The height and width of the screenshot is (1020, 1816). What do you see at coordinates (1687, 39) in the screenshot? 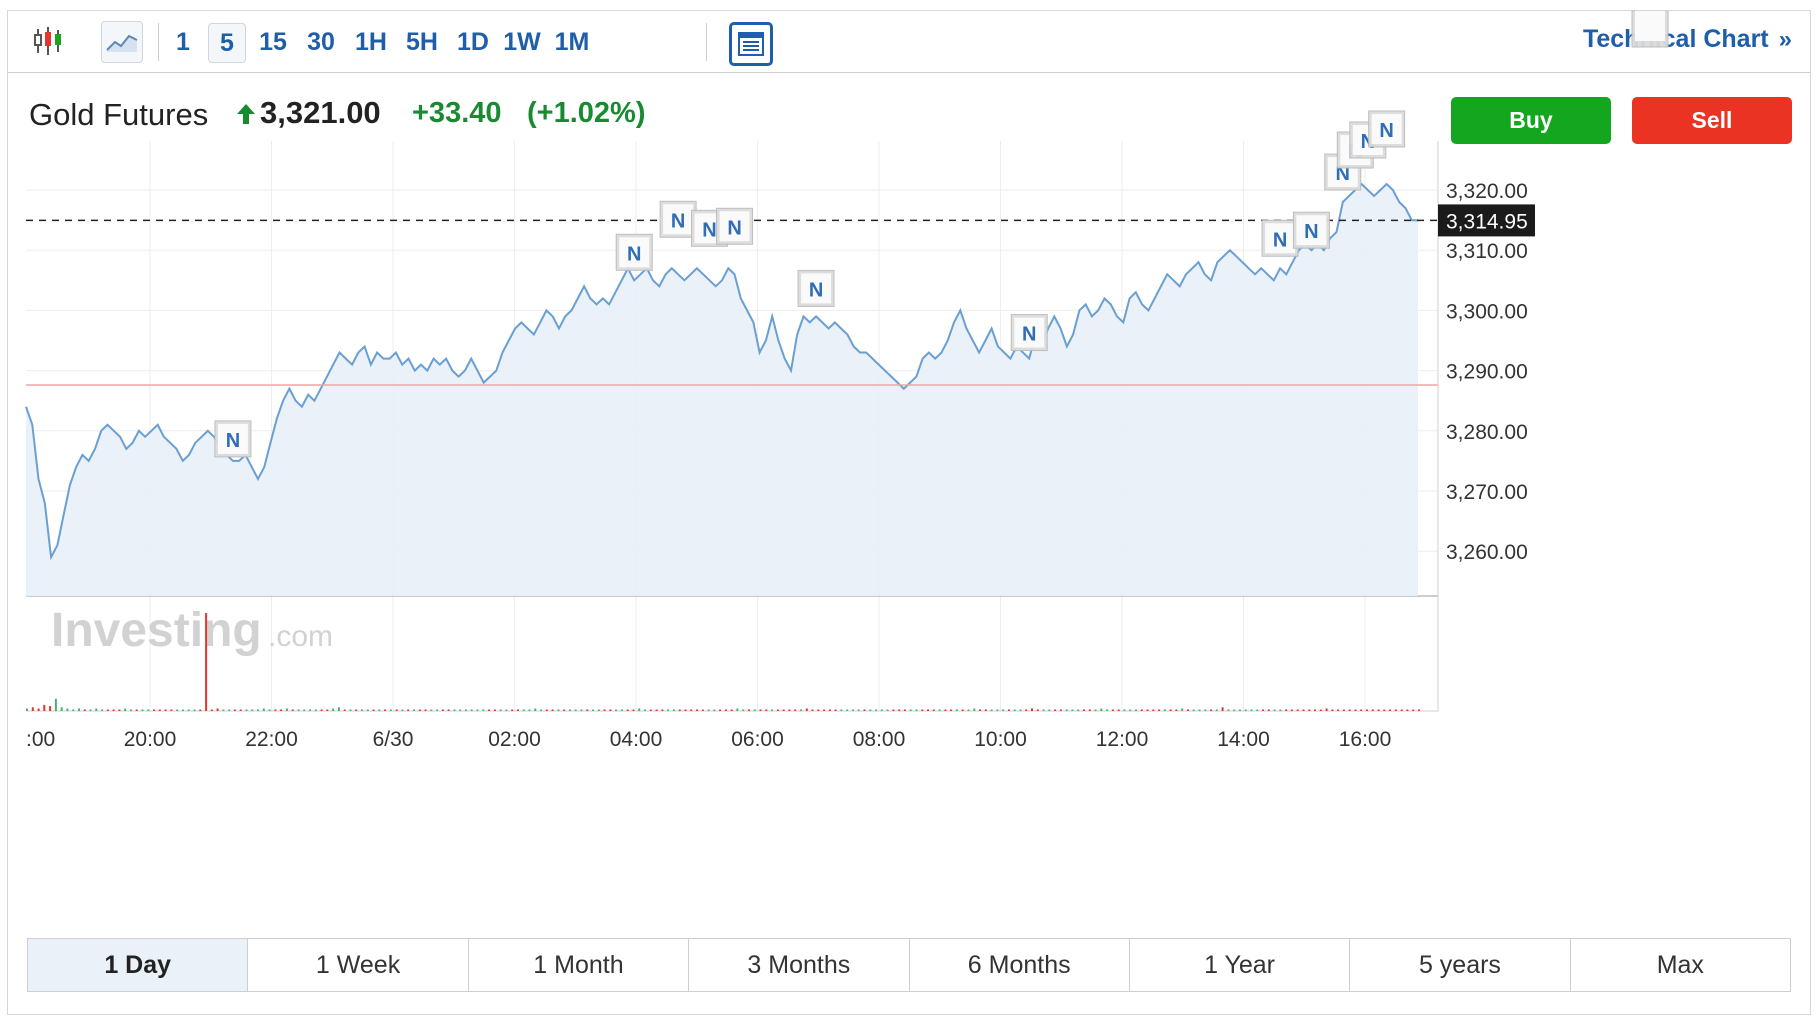
I see `technical-chart-link: Technical Chart »` at bounding box center [1687, 39].